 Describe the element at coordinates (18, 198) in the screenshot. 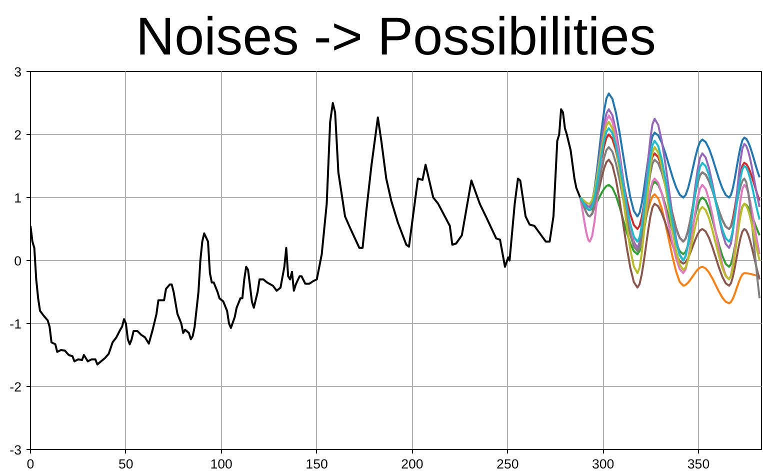

I see `y-tick-label: 1` at that location.